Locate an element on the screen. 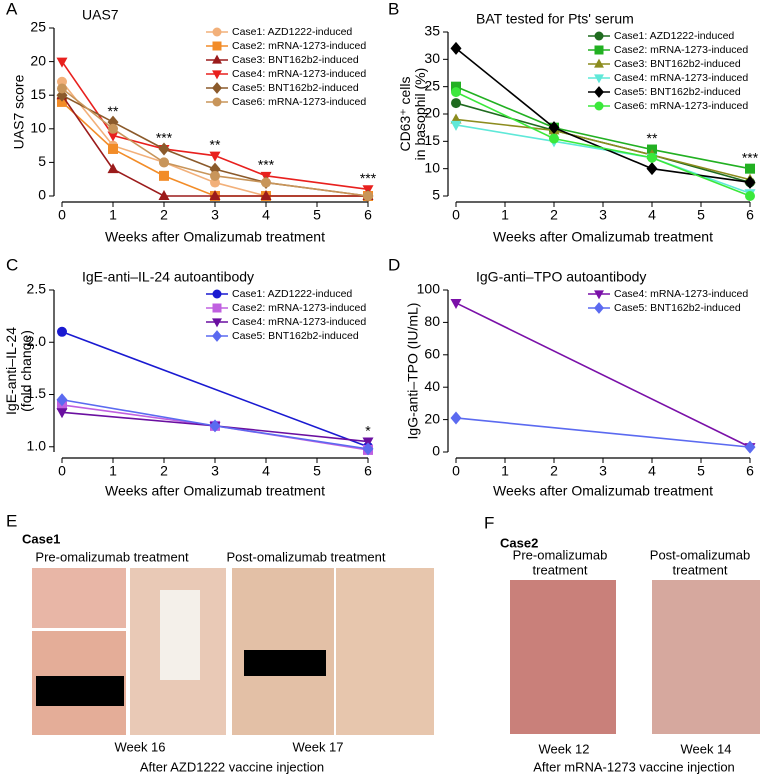  significance: * is located at coordinates (368, 430).